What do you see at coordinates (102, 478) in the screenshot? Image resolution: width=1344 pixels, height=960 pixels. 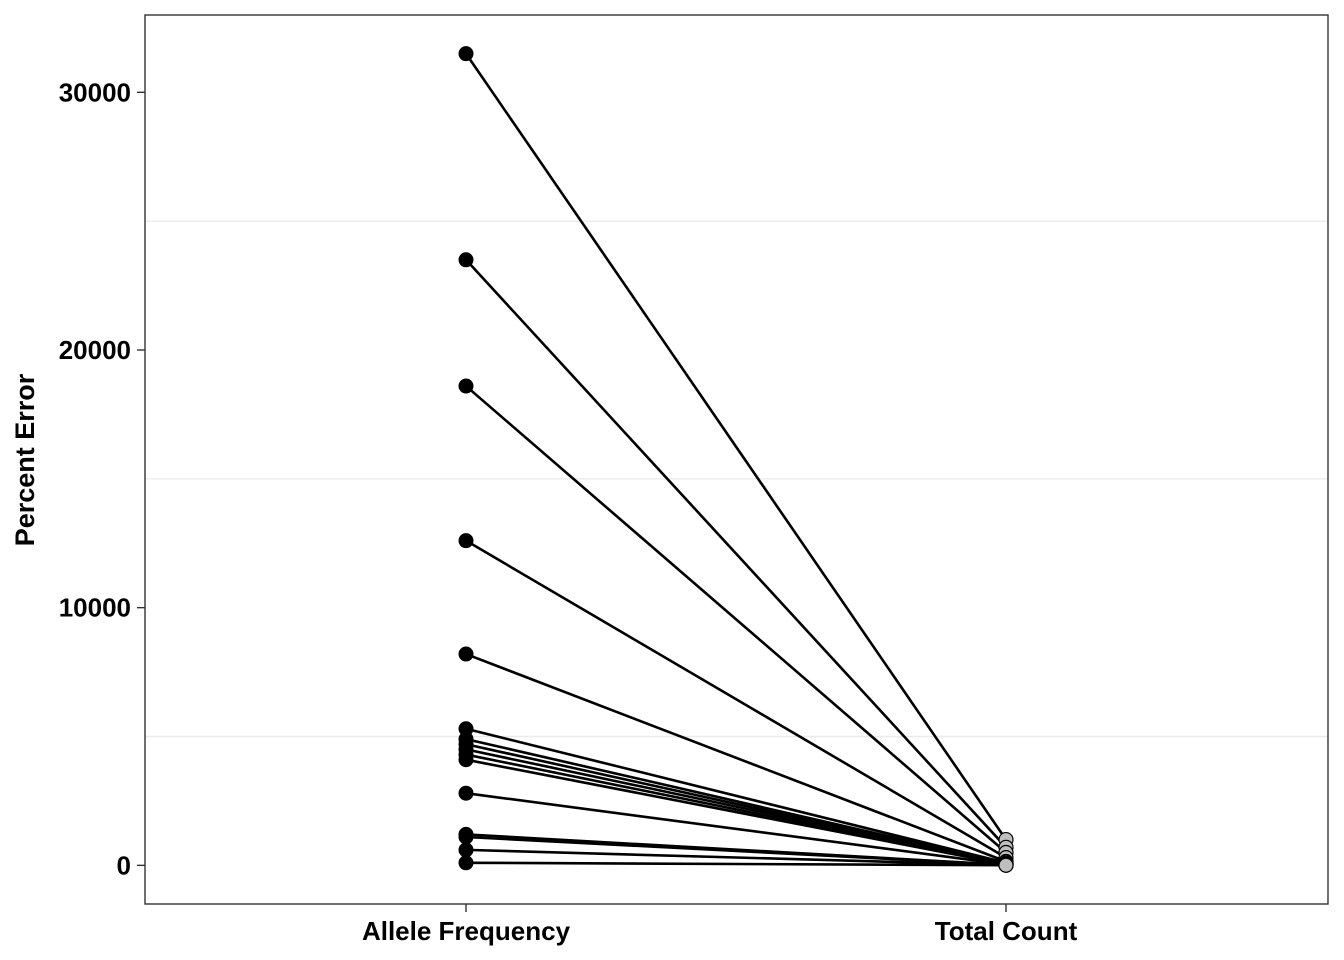 I see `y-axis: 0 10000 20000 30000` at bounding box center [102, 478].